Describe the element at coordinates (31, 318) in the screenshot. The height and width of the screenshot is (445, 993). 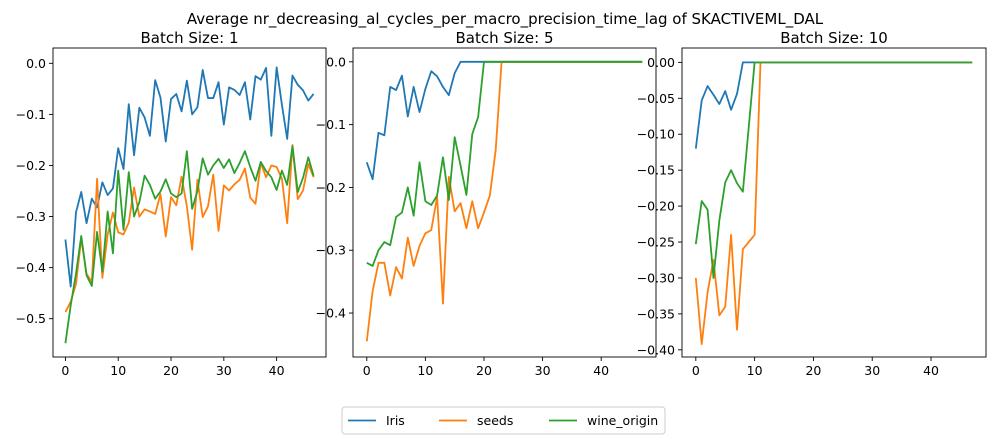
I see `y-tick-label: −0.5` at that location.